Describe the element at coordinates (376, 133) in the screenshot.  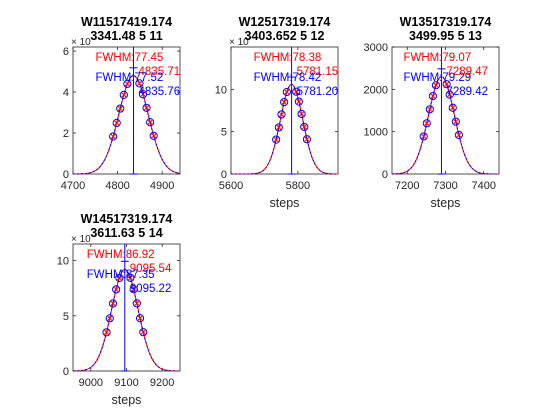
I see `y-tick-label: 1000` at that location.